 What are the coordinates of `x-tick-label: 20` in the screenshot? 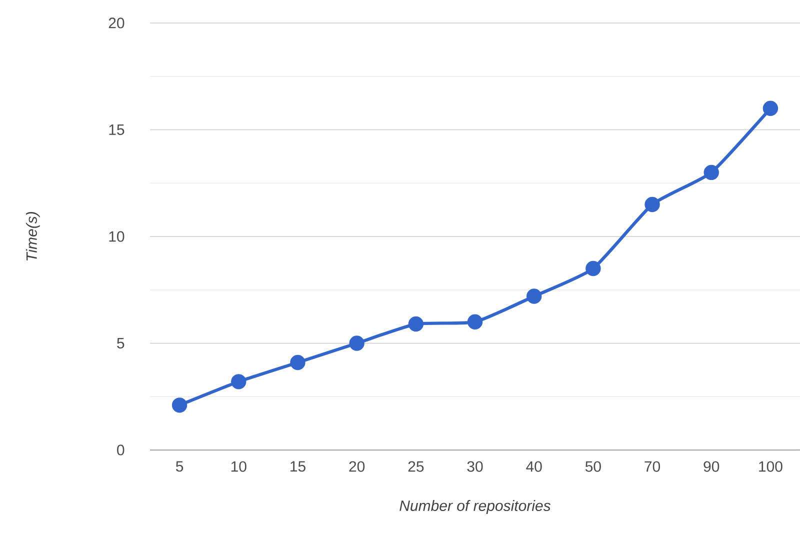 It's located at (357, 466).